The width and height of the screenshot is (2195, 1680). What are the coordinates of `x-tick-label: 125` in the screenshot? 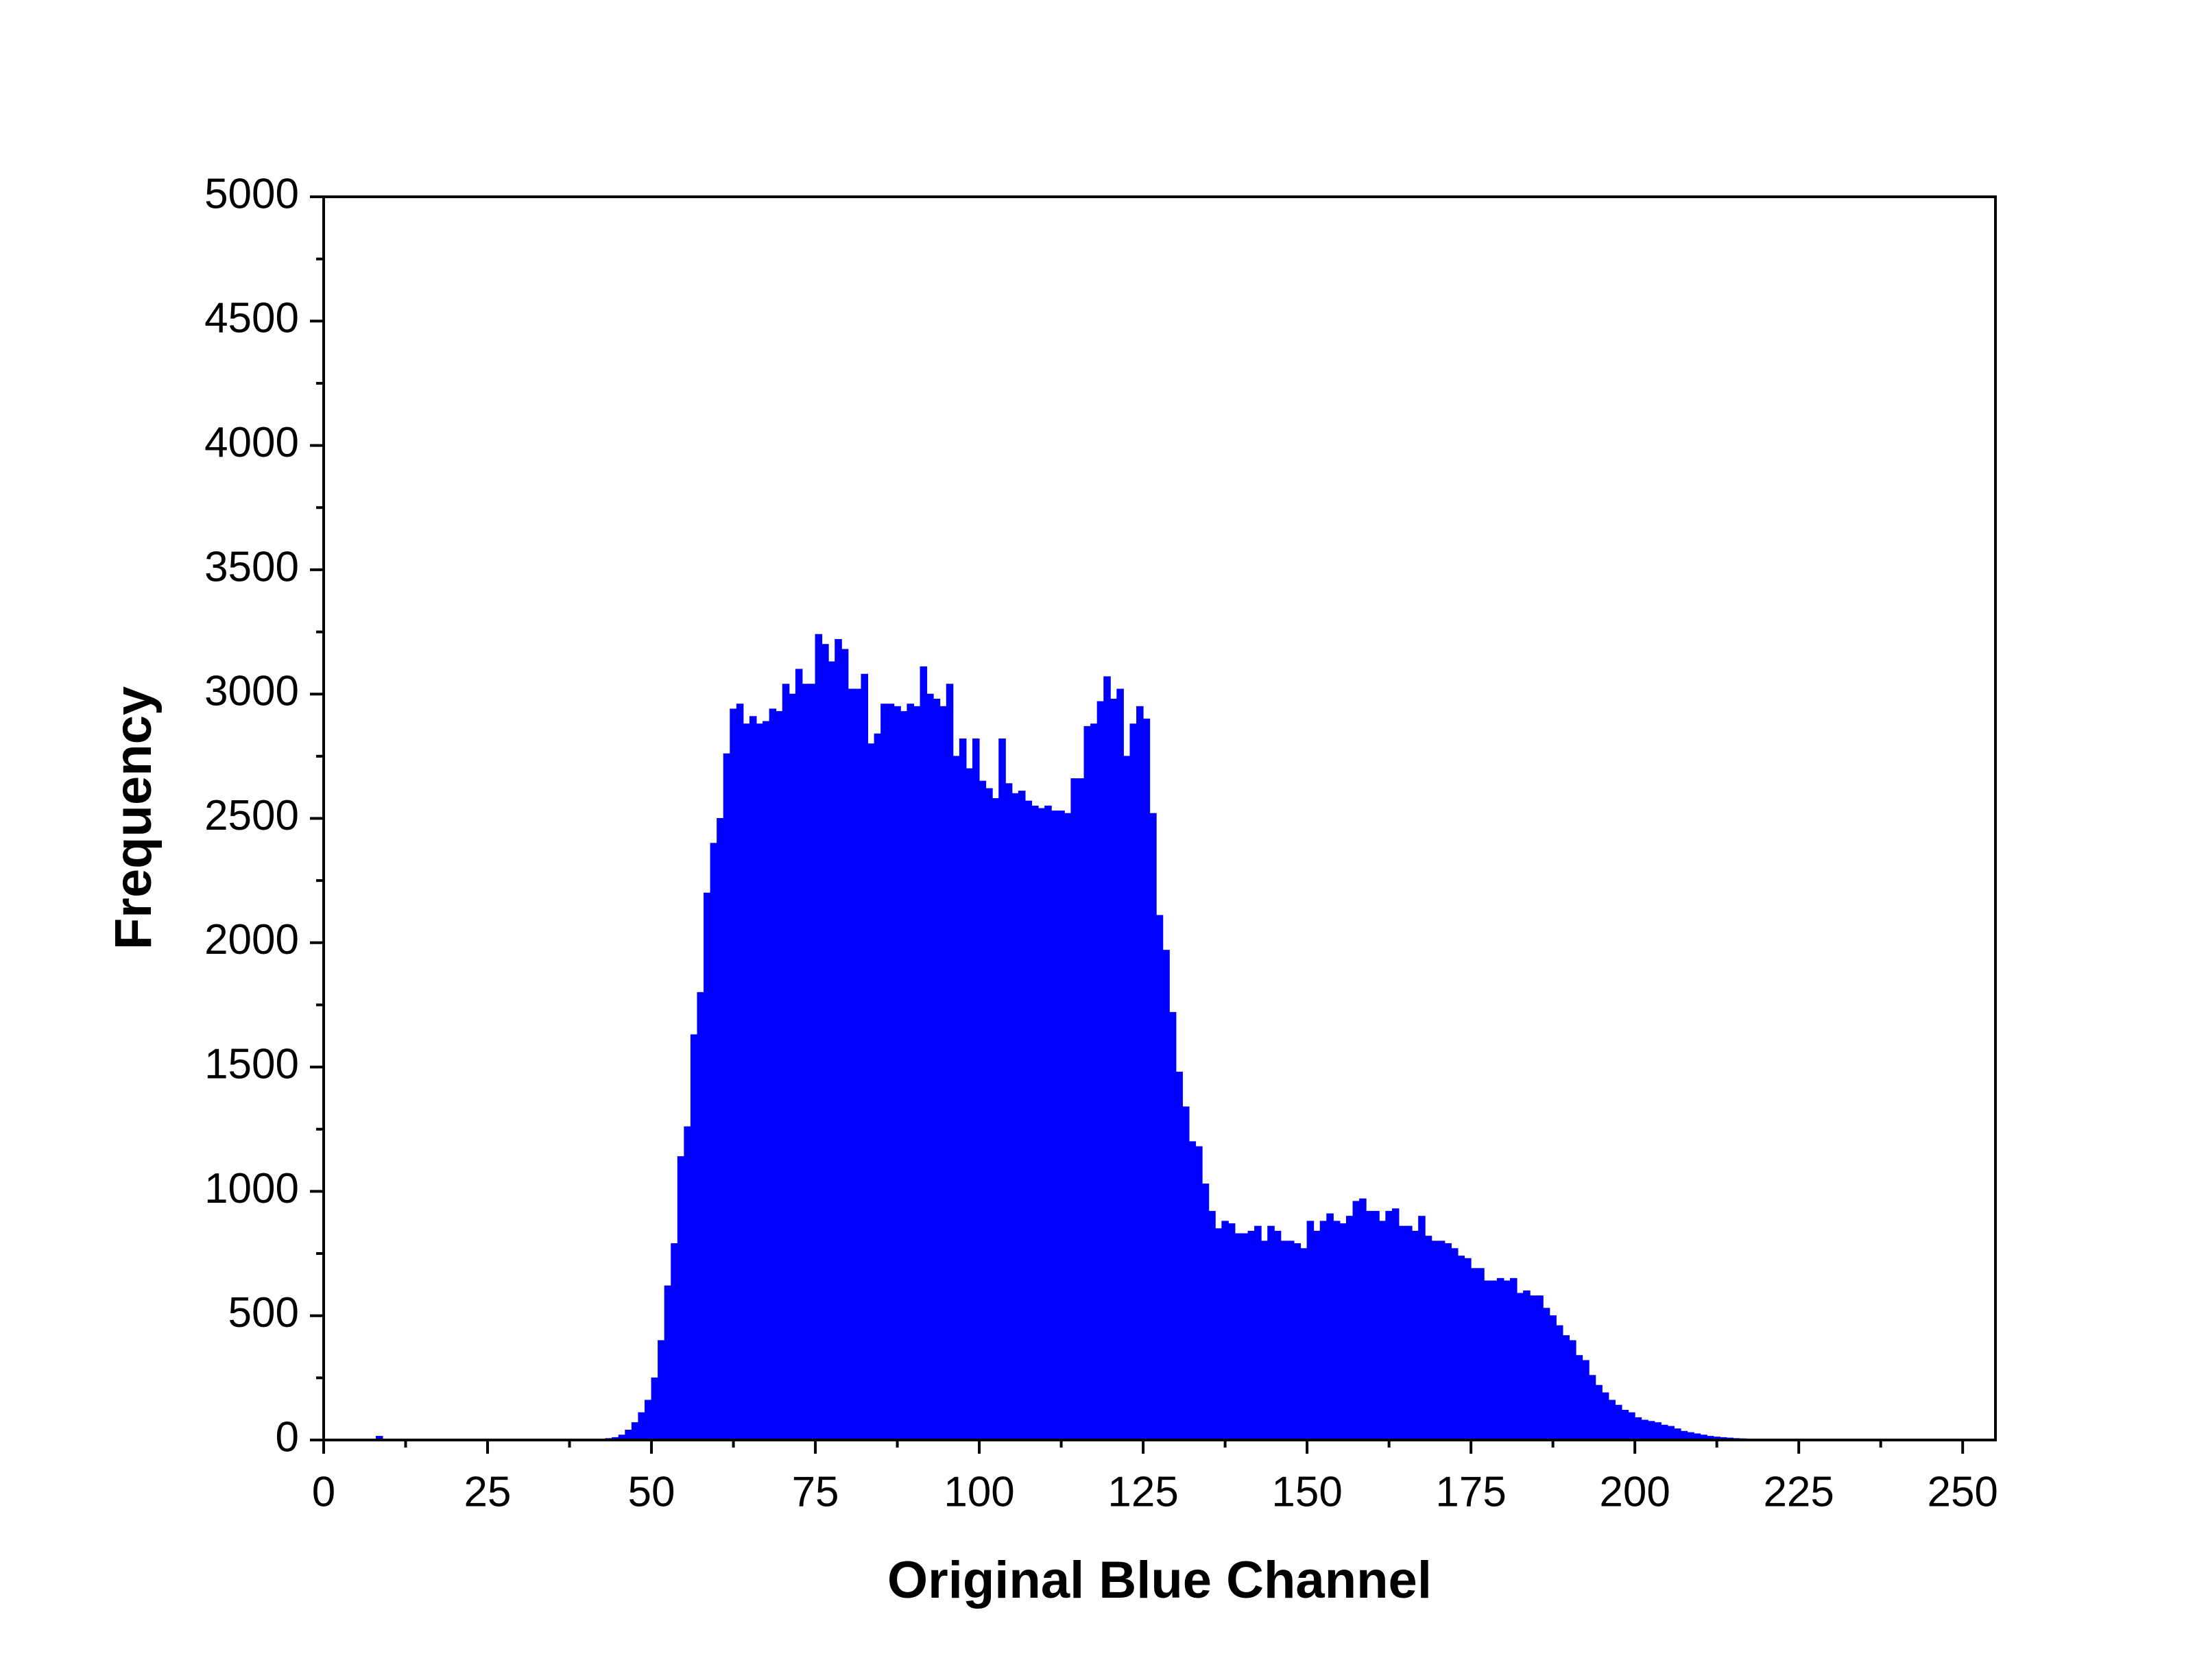 It's located at (1142, 1491).